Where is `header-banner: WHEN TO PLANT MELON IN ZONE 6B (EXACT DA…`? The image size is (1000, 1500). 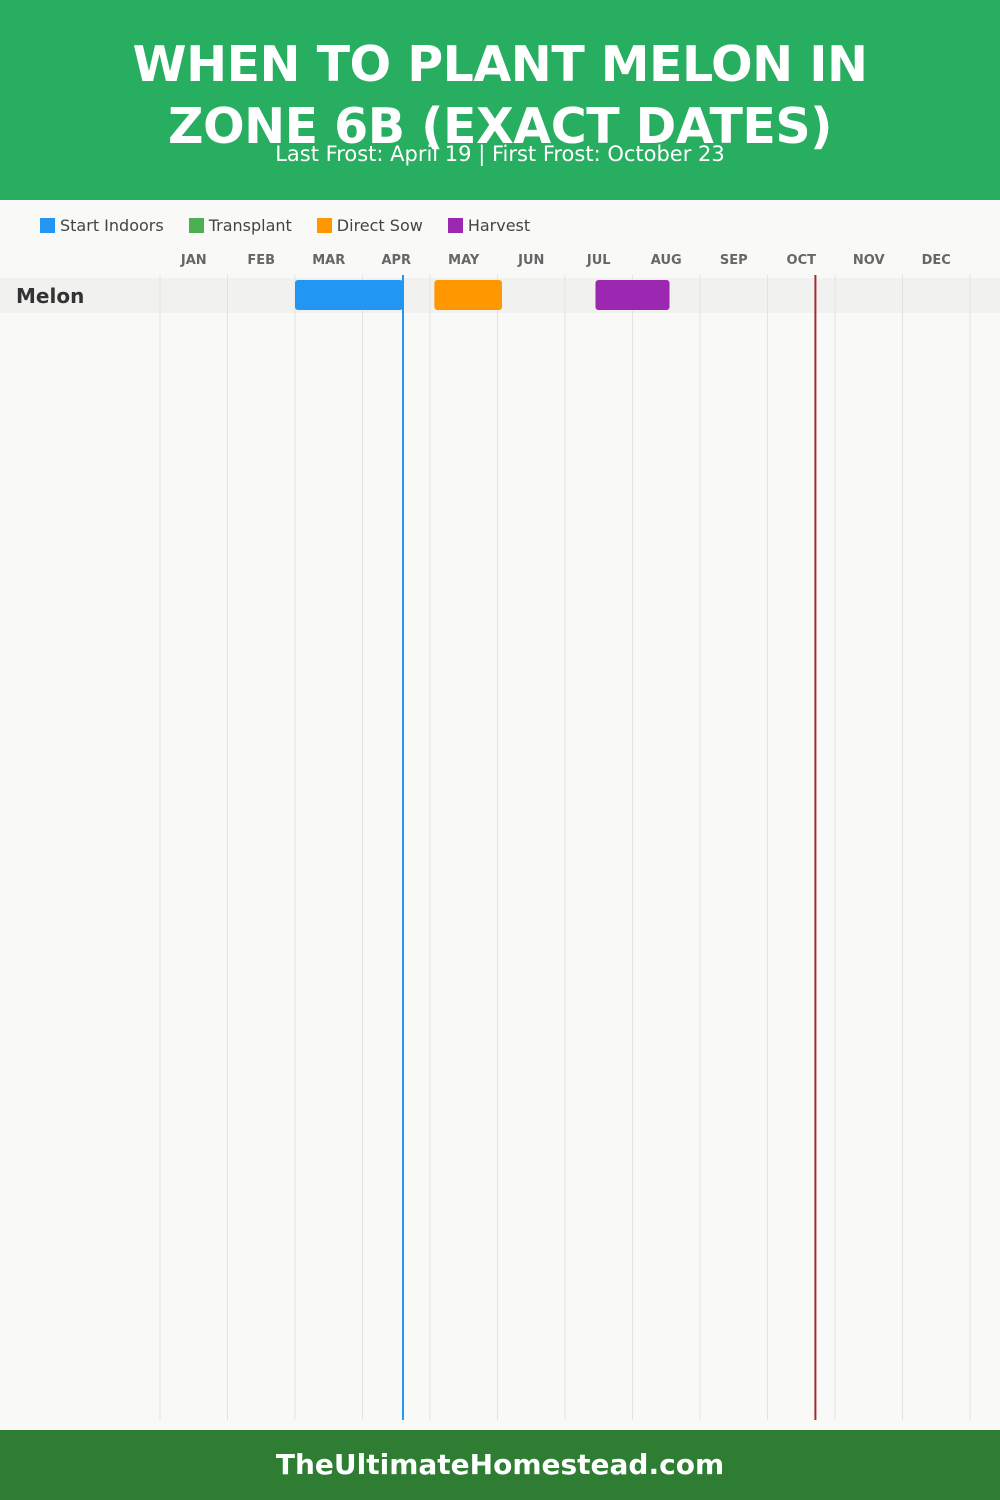
header-banner: WHEN TO PLANT MELON IN ZONE 6B (EXACT DA… is located at coordinates (500, 100).